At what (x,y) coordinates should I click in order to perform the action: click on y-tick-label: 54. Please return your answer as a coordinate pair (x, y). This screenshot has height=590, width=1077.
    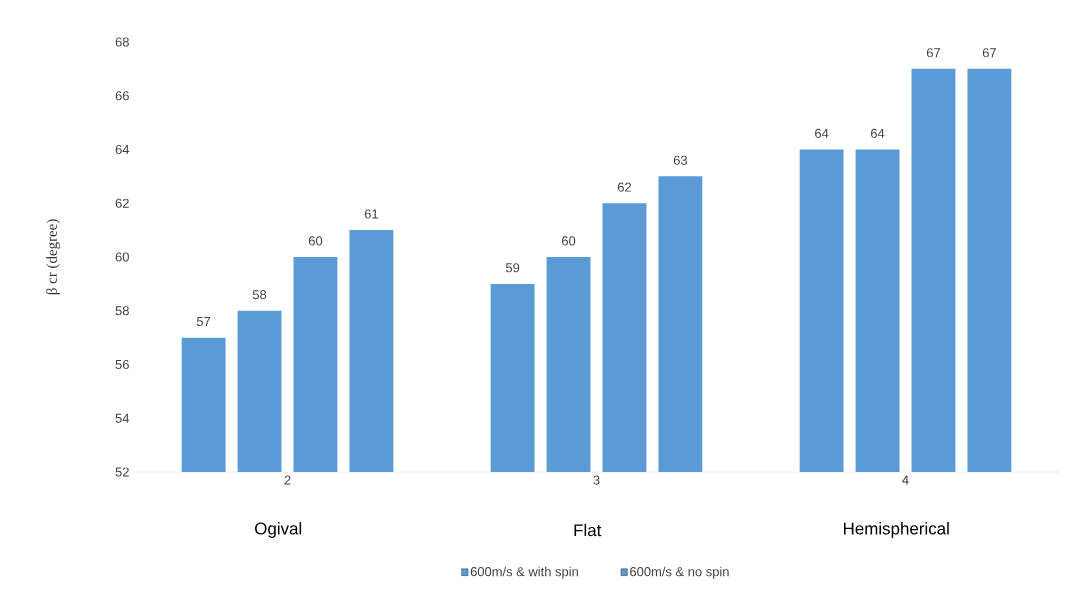
    Looking at the image, I should click on (122, 418).